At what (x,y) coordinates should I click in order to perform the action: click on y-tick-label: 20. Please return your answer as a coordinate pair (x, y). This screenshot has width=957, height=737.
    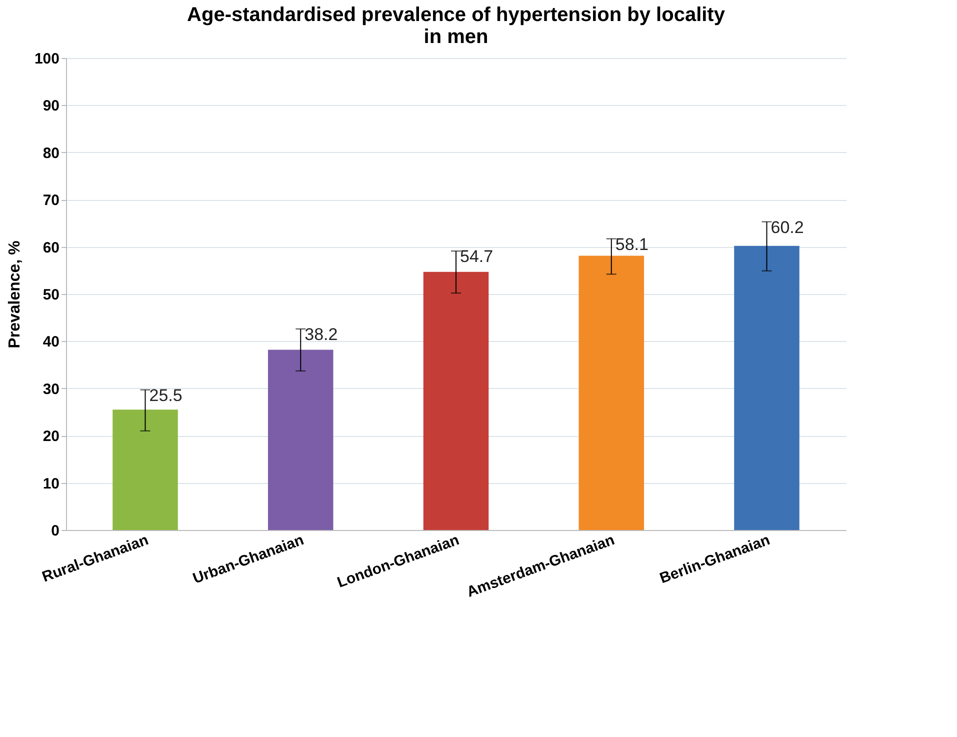
    Looking at the image, I should click on (51, 437).